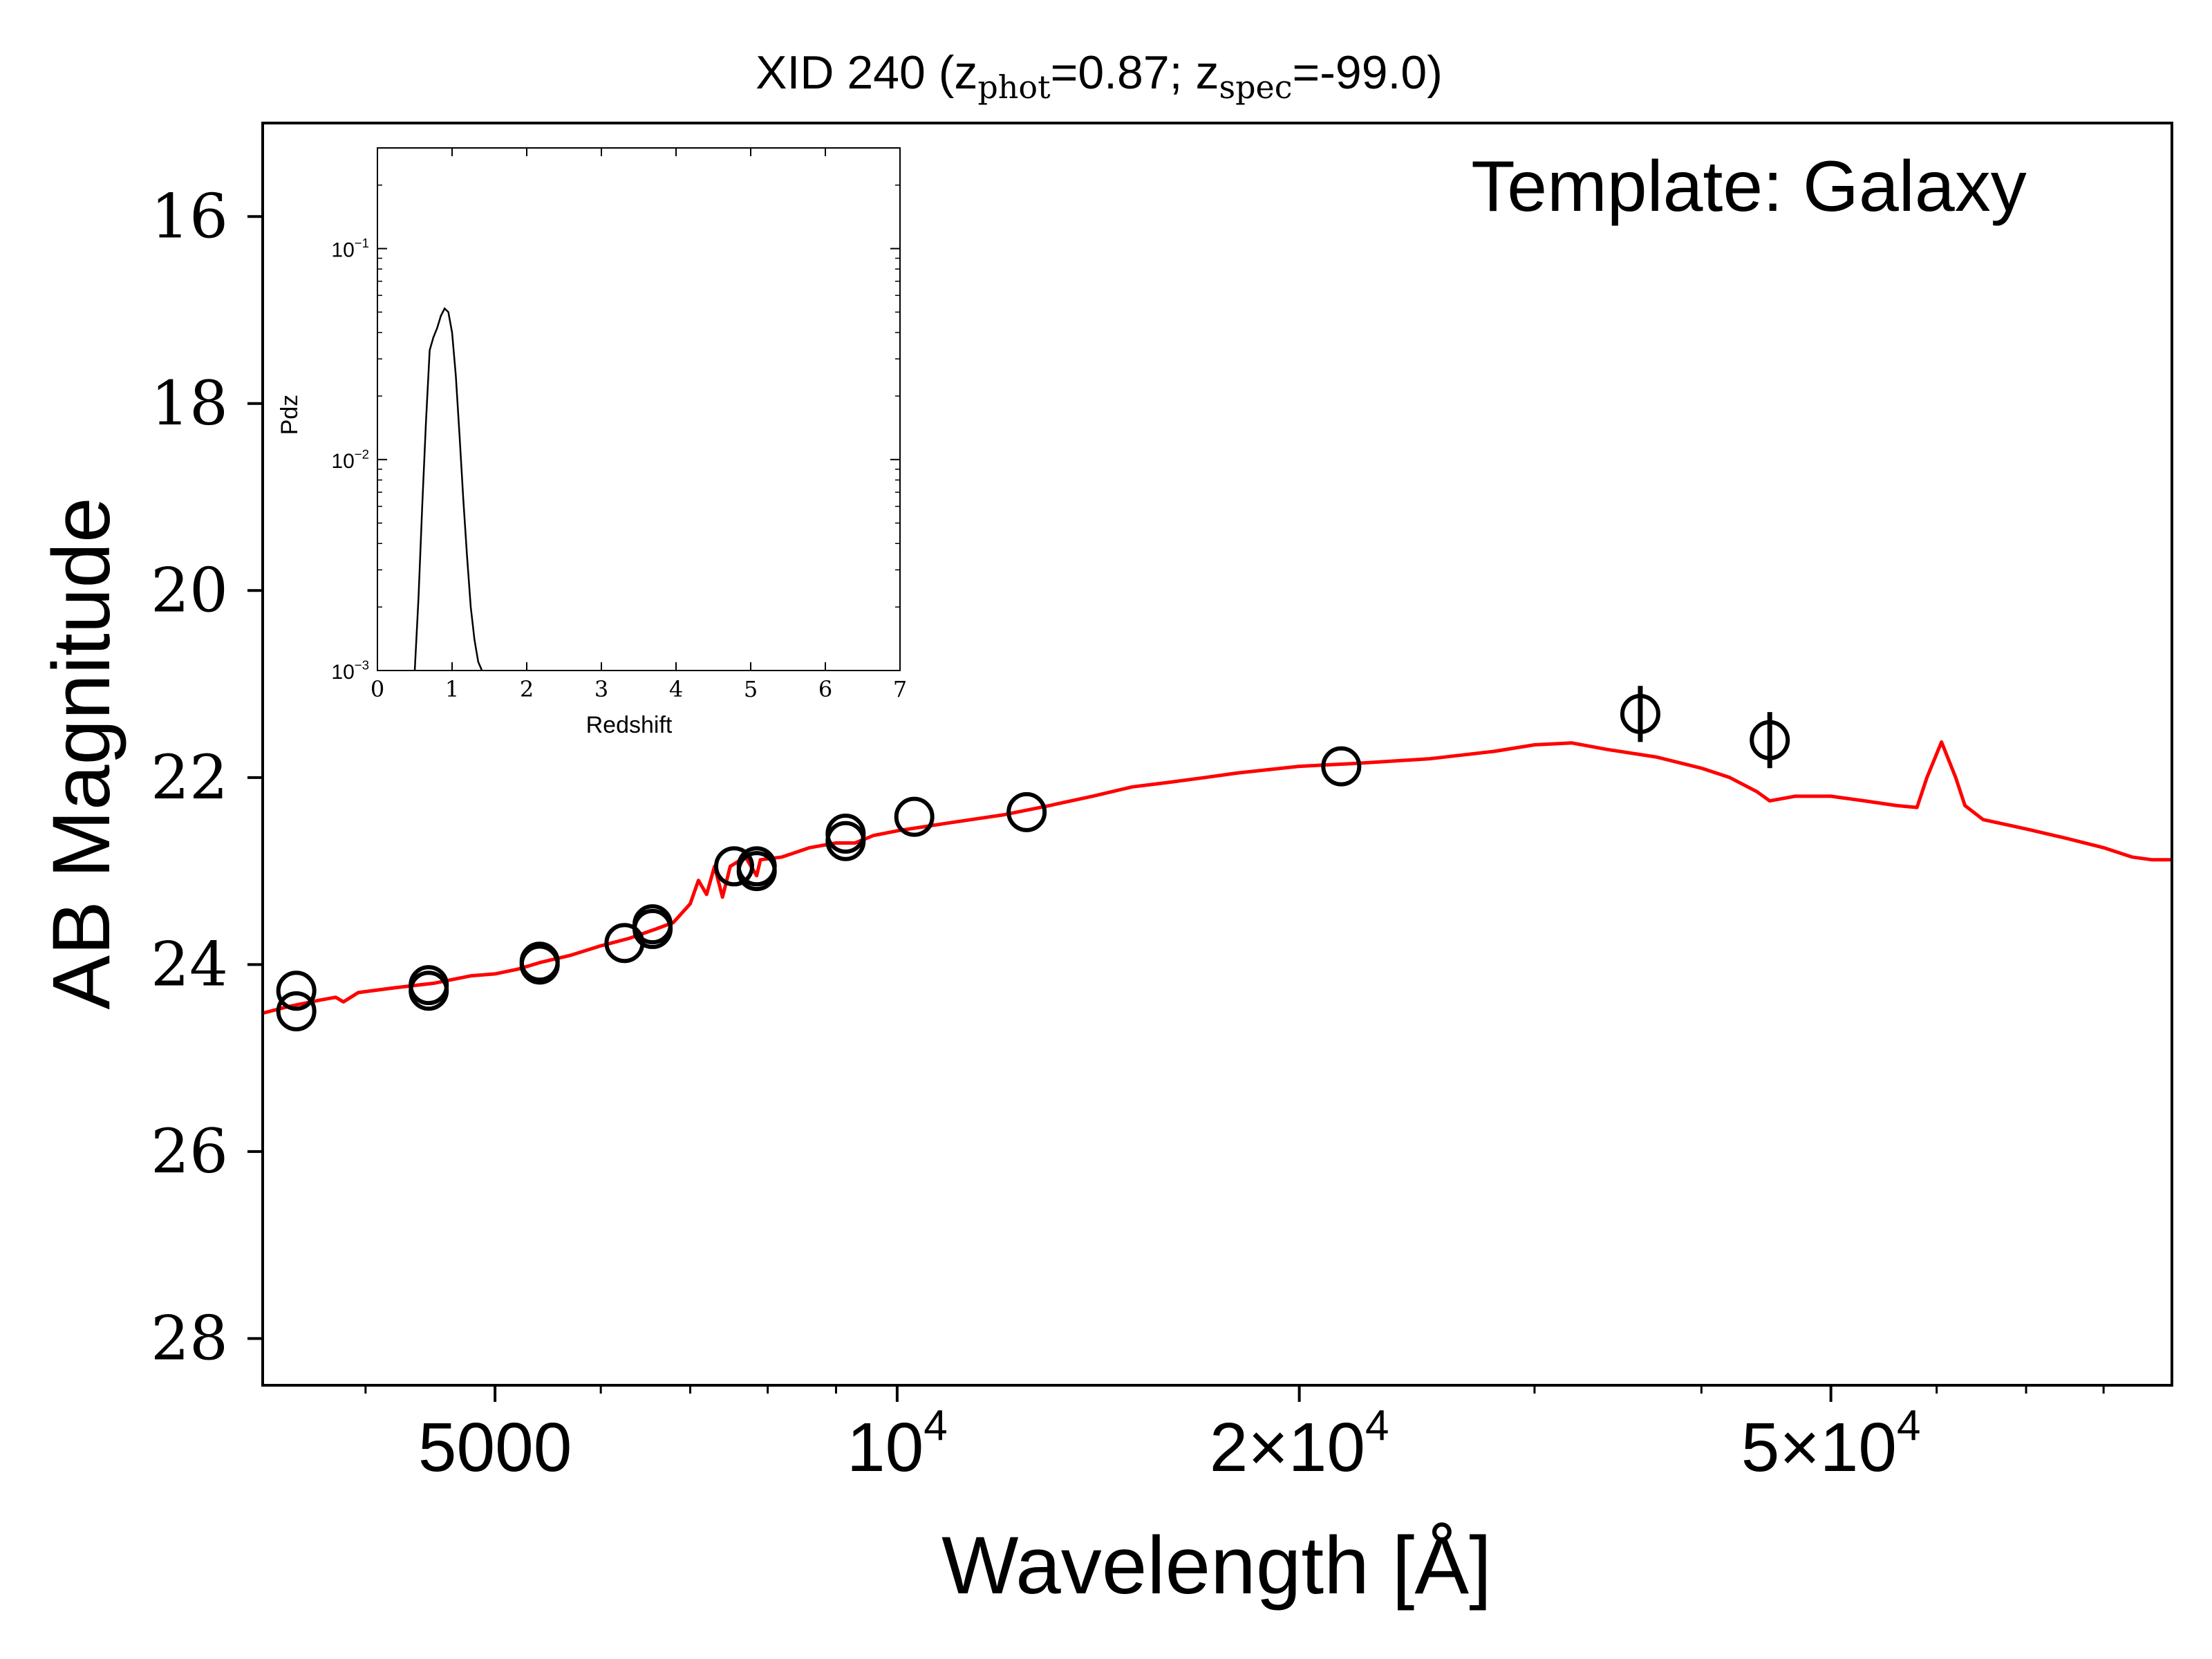 The image size is (2212, 1659). Describe the element at coordinates (190, 964) in the screenshot. I see `y-tick-label: 24` at that location.